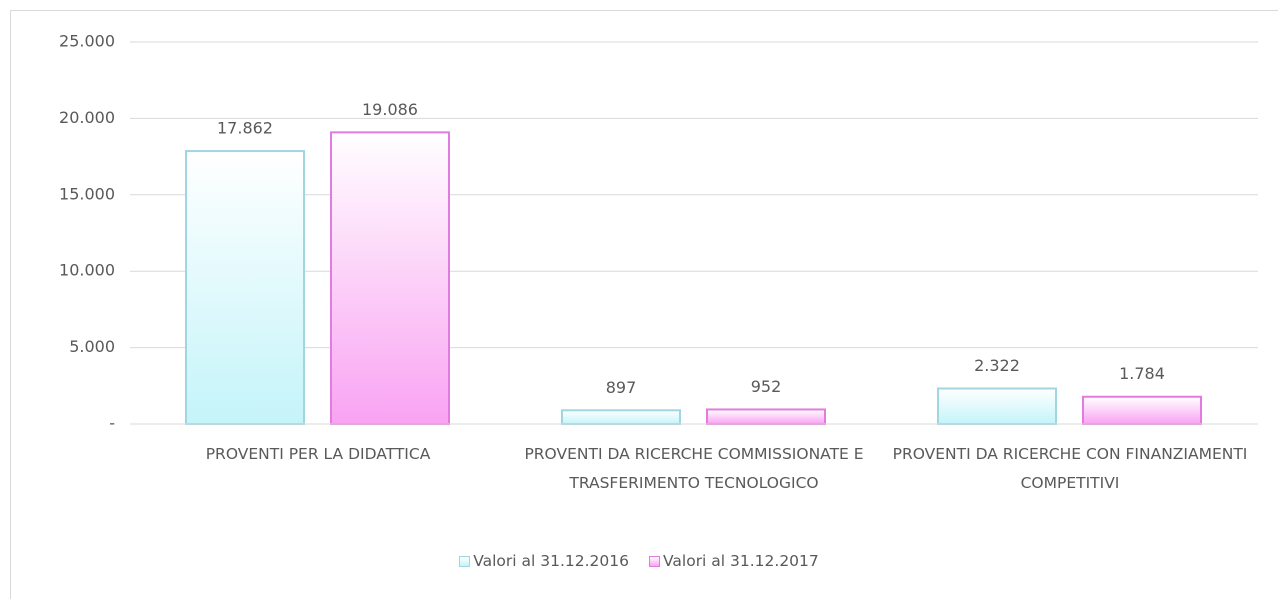 The height and width of the screenshot is (599, 1278). I want to click on legend-item: Valori al 31.12.2016, so click(544, 561).